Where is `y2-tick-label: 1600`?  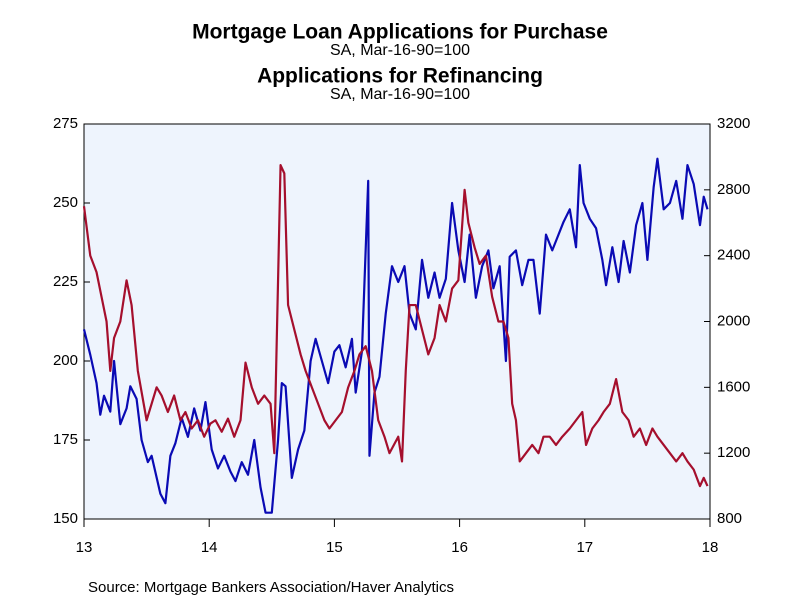
y2-tick-label: 1600 is located at coordinates (733, 386).